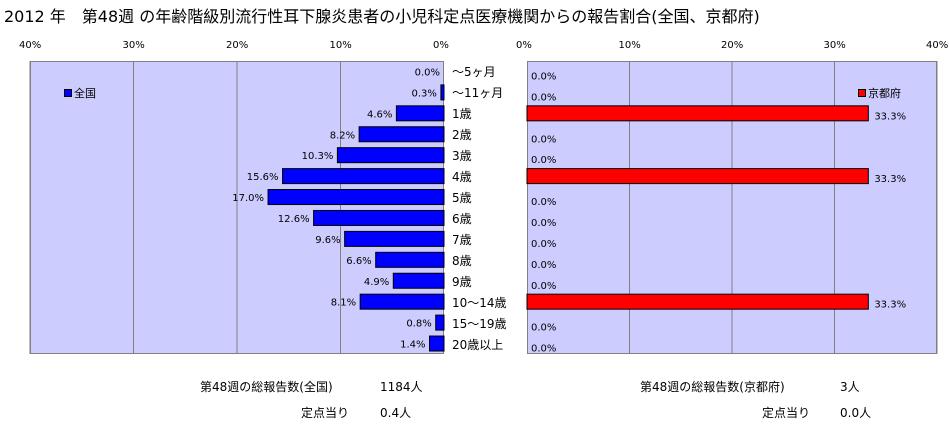 This screenshot has width=949, height=424. I want to click on category-label: 9歳, so click(462, 281).